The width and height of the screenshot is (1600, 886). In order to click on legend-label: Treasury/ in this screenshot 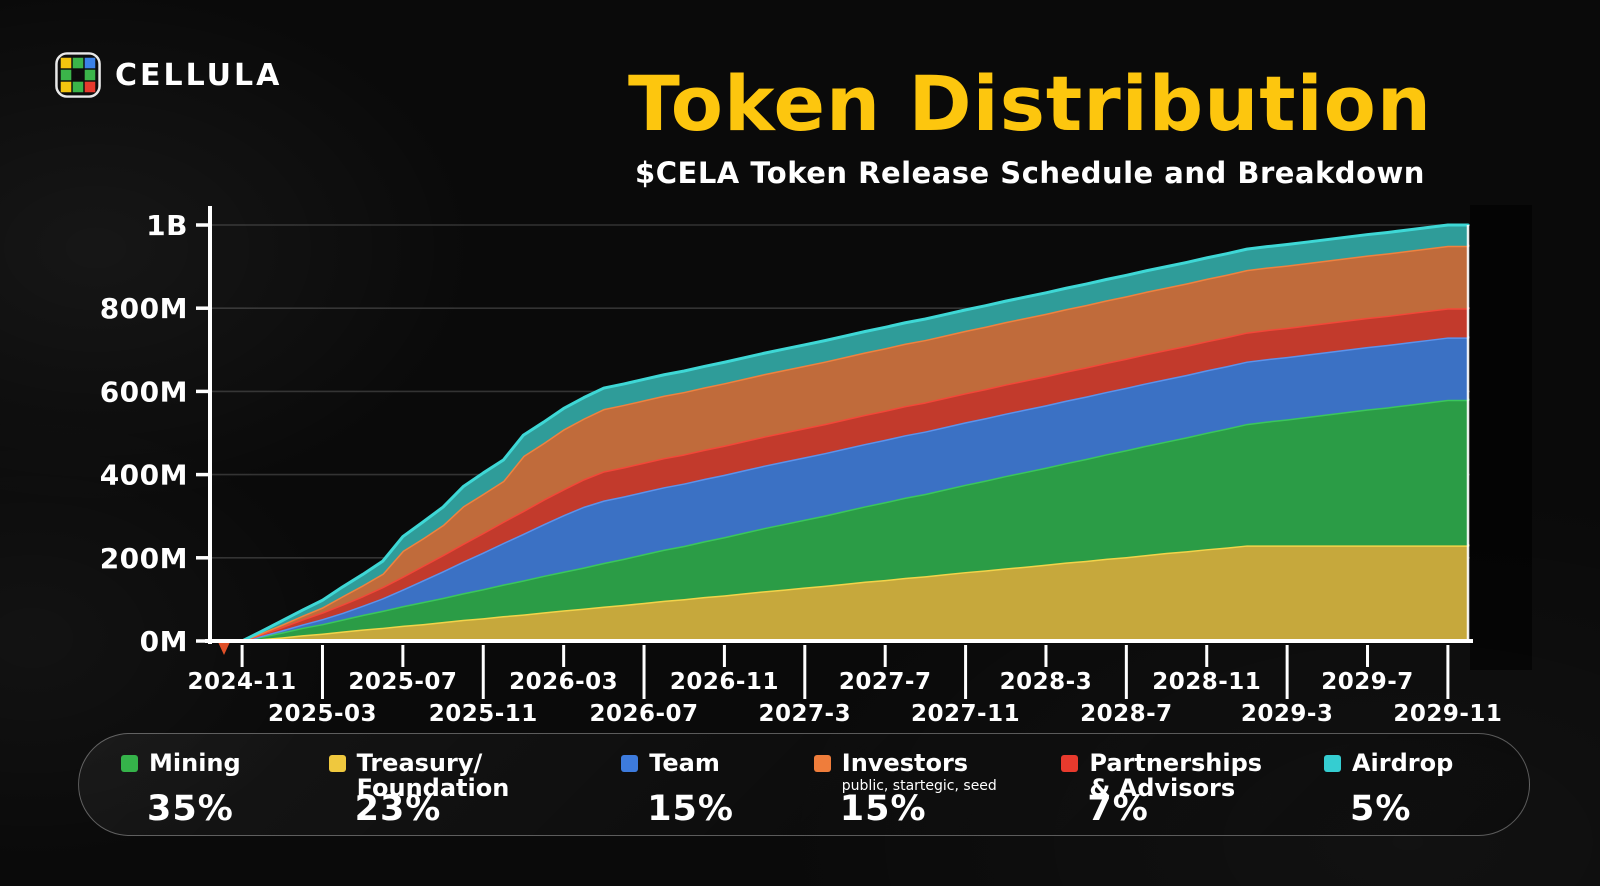, I will do `click(419, 763)`.